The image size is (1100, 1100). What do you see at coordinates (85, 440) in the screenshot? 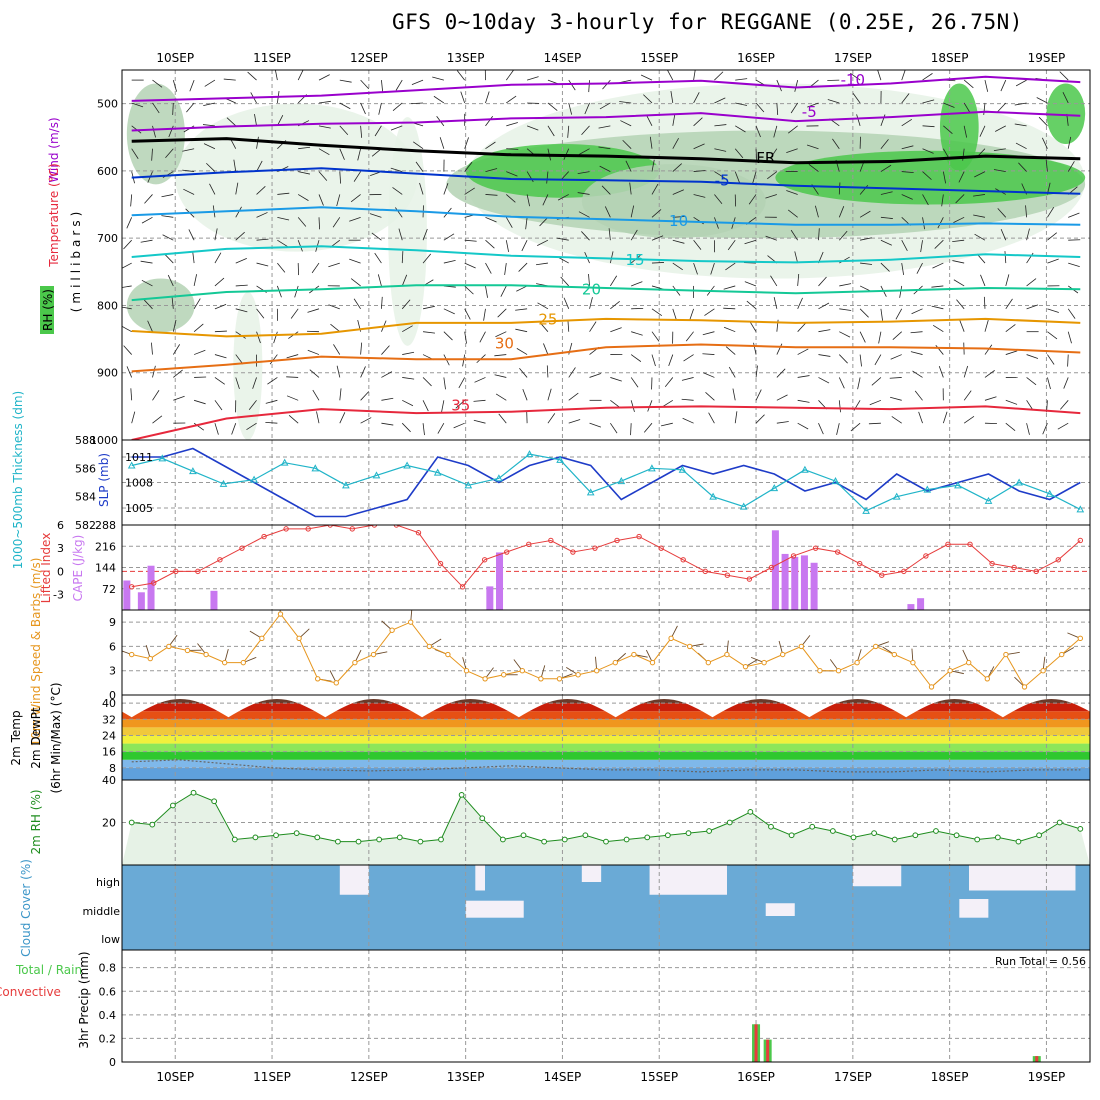
I see `y-tick-label-left: 588` at bounding box center [85, 440].